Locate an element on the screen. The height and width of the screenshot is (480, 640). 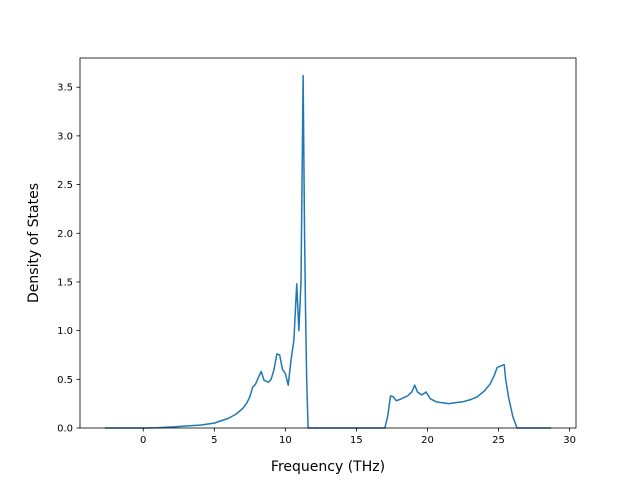
x-axis-ticks: 0 5 10 15 20 25 30 is located at coordinates (358, 437).